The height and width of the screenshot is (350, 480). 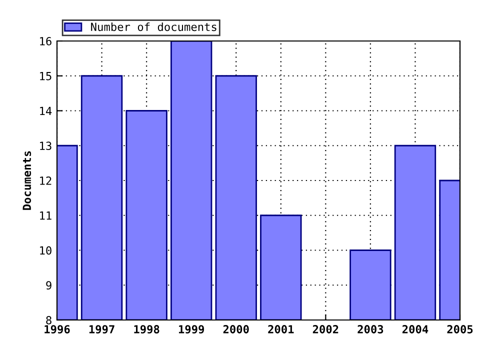 What do you see at coordinates (46, 76) in the screenshot?
I see `y-tick-label: 15` at bounding box center [46, 76].